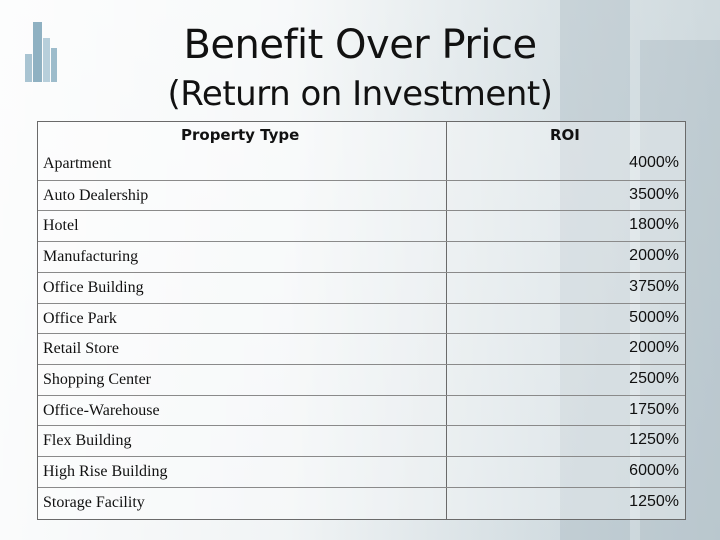  What do you see at coordinates (360, 94) in the screenshot?
I see `slide-subtitle: (Return on Investment)` at bounding box center [360, 94].